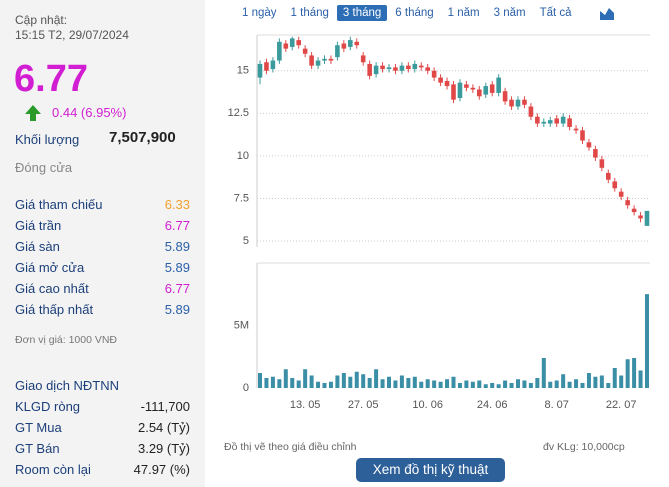 The width and height of the screenshot is (669, 487). I want to click on updated-time: 15:15 T2, 29/07/2024, so click(72, 35).